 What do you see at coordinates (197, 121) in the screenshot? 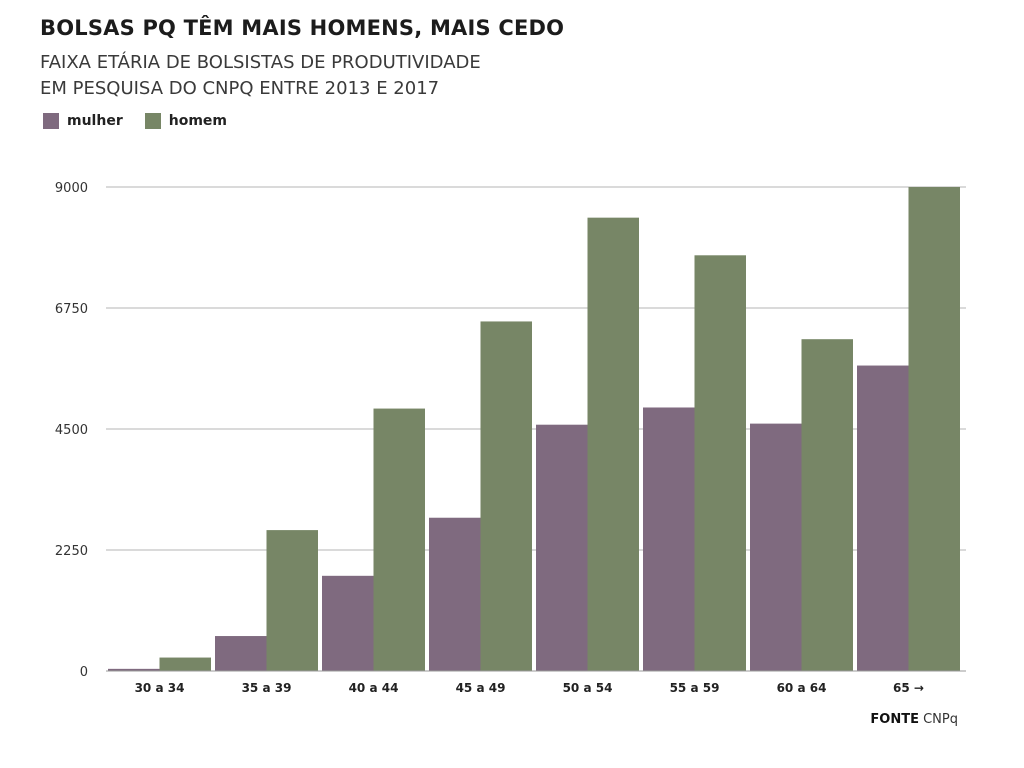
I see `legend-label-homem: homem` at bounding box center [197, 121].